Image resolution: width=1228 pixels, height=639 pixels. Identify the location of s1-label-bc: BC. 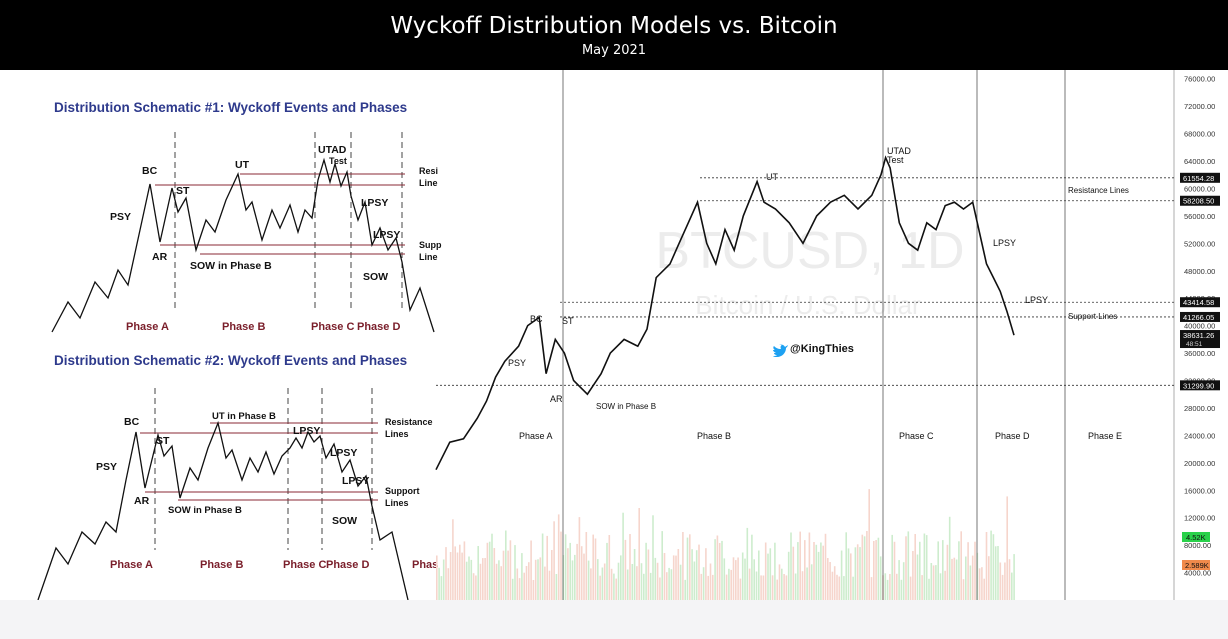
(150, 171).